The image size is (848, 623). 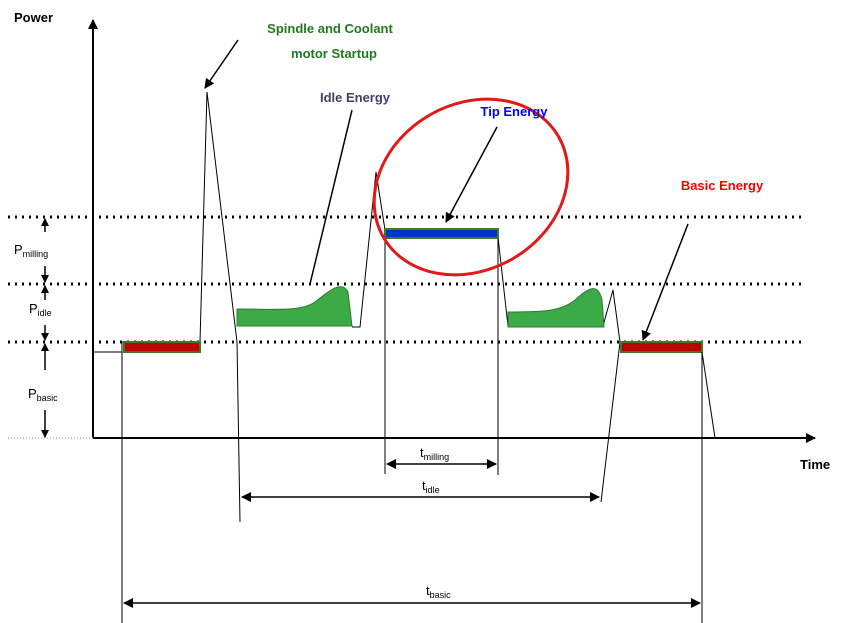 What do you see at coordinates (330, 28) in the screenshot?
I see `spindle-label-line1: Spindle and Coolant` at bounding box center [330, 28].